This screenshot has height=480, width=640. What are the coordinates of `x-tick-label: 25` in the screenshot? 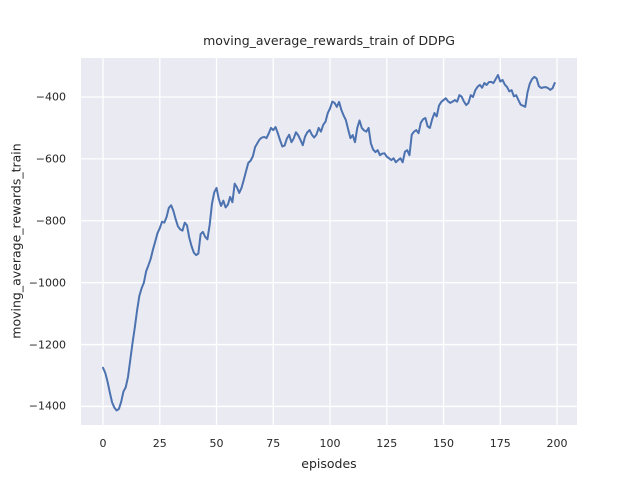 It's located at (159, 443).